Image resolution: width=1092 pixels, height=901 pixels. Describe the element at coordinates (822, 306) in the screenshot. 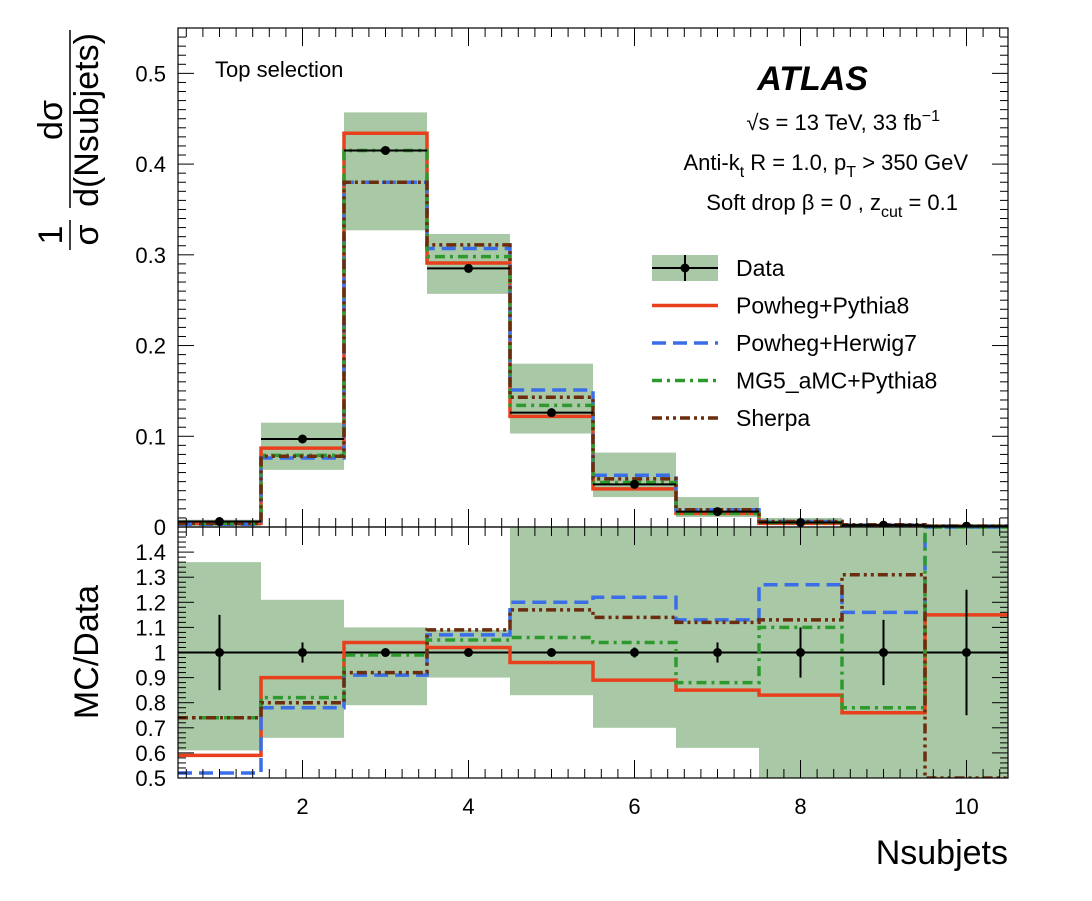

I see `legend-label: Powheg+Pythia8` at that location.